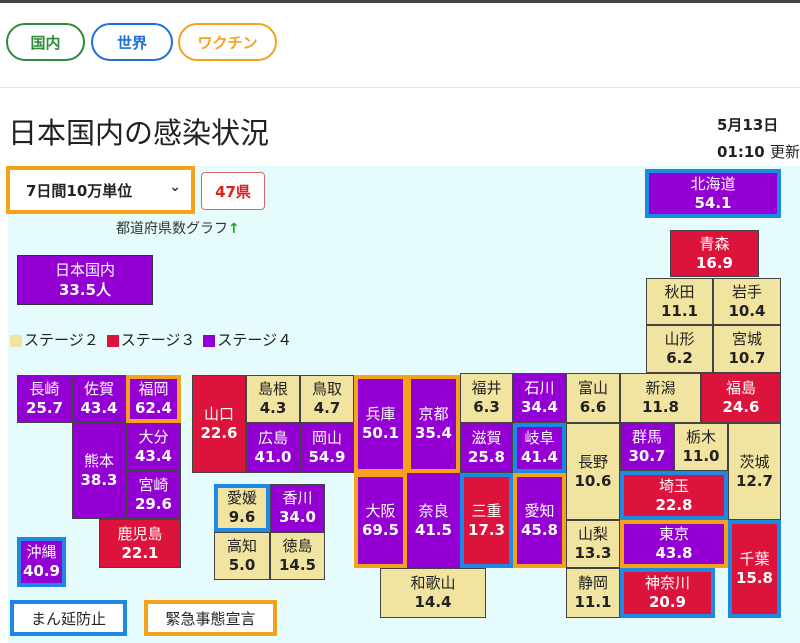  Describe the element at coordinates (41, 562) in the screenshot. I see `pref-okinawa: 沖縄 40.9` at that location.